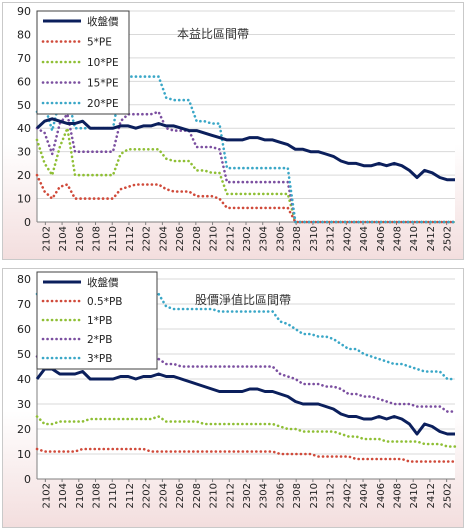 This screenshot has height=530, width=466. I want to click on legend-label: 2*PB, so click(99, 340).